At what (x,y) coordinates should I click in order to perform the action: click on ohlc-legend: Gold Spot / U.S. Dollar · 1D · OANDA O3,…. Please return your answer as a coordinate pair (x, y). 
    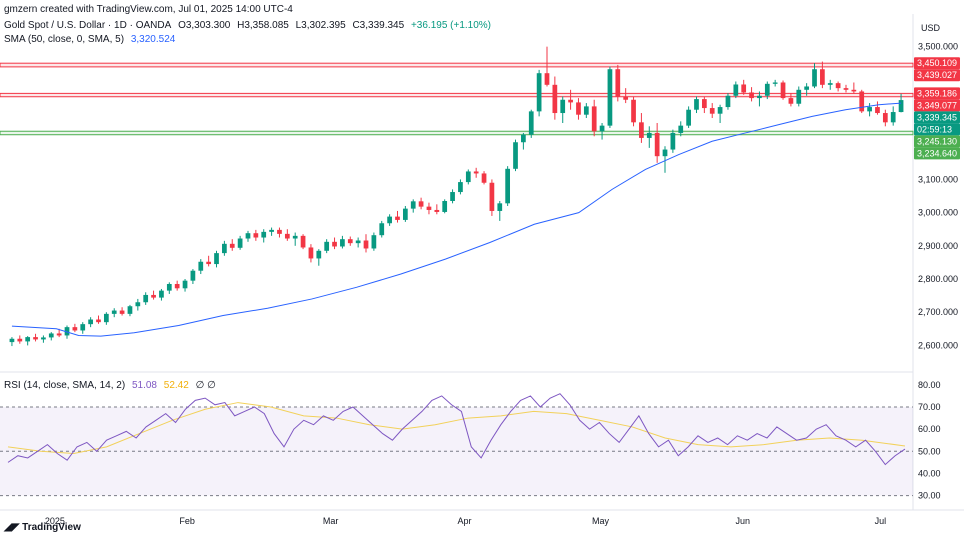
    Looking at the image, I should click on (249, 26).